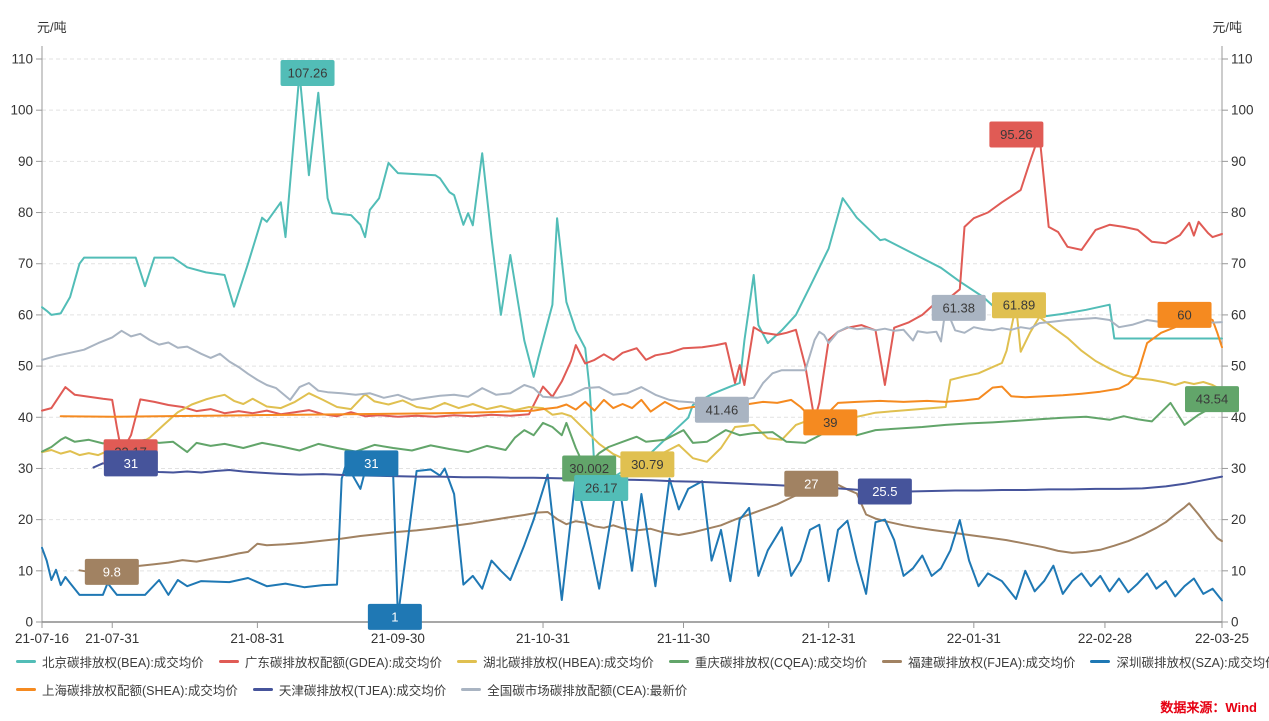 This screenshot has width=1269, height=721. I want to click on y-tick-label-right: 110, so click(1242, 59).